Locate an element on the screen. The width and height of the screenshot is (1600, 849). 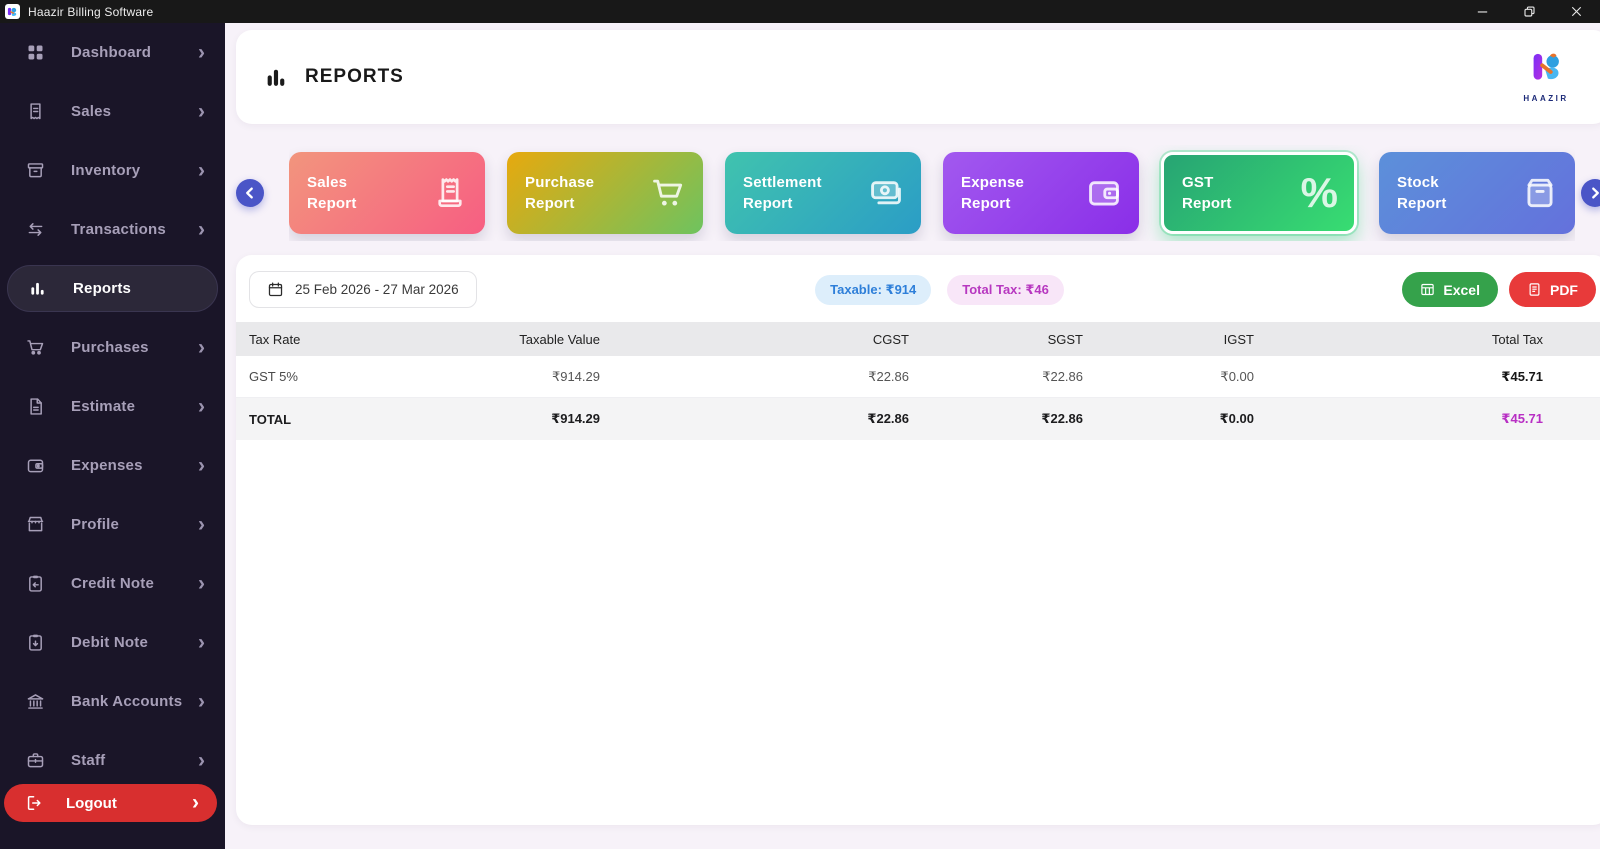
report-card-settlement: Settlement Report is located at coordinates (823, 193).